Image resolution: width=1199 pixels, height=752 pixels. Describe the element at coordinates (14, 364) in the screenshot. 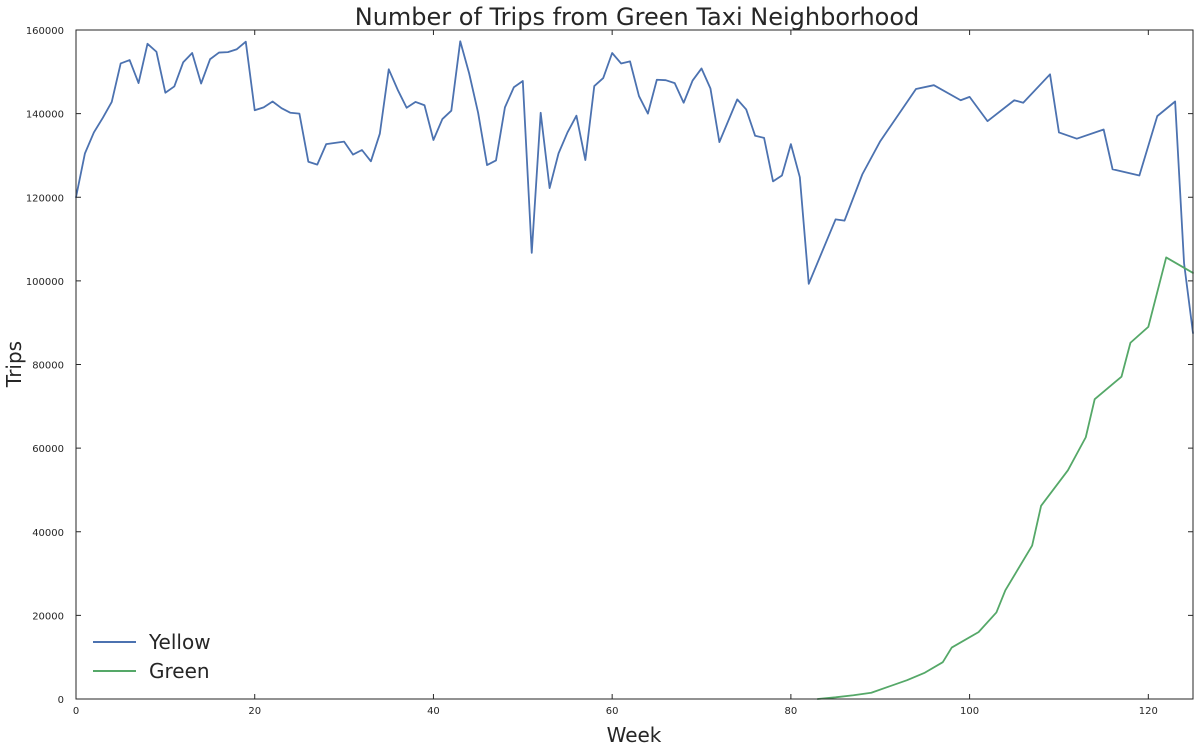

I see `y-axis-label: Trips` at that location.